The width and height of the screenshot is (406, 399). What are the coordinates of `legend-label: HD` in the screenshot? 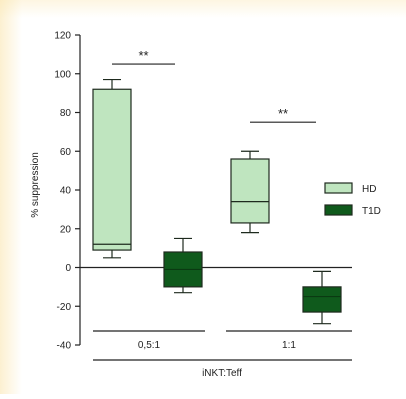 It's located at (369, 189).